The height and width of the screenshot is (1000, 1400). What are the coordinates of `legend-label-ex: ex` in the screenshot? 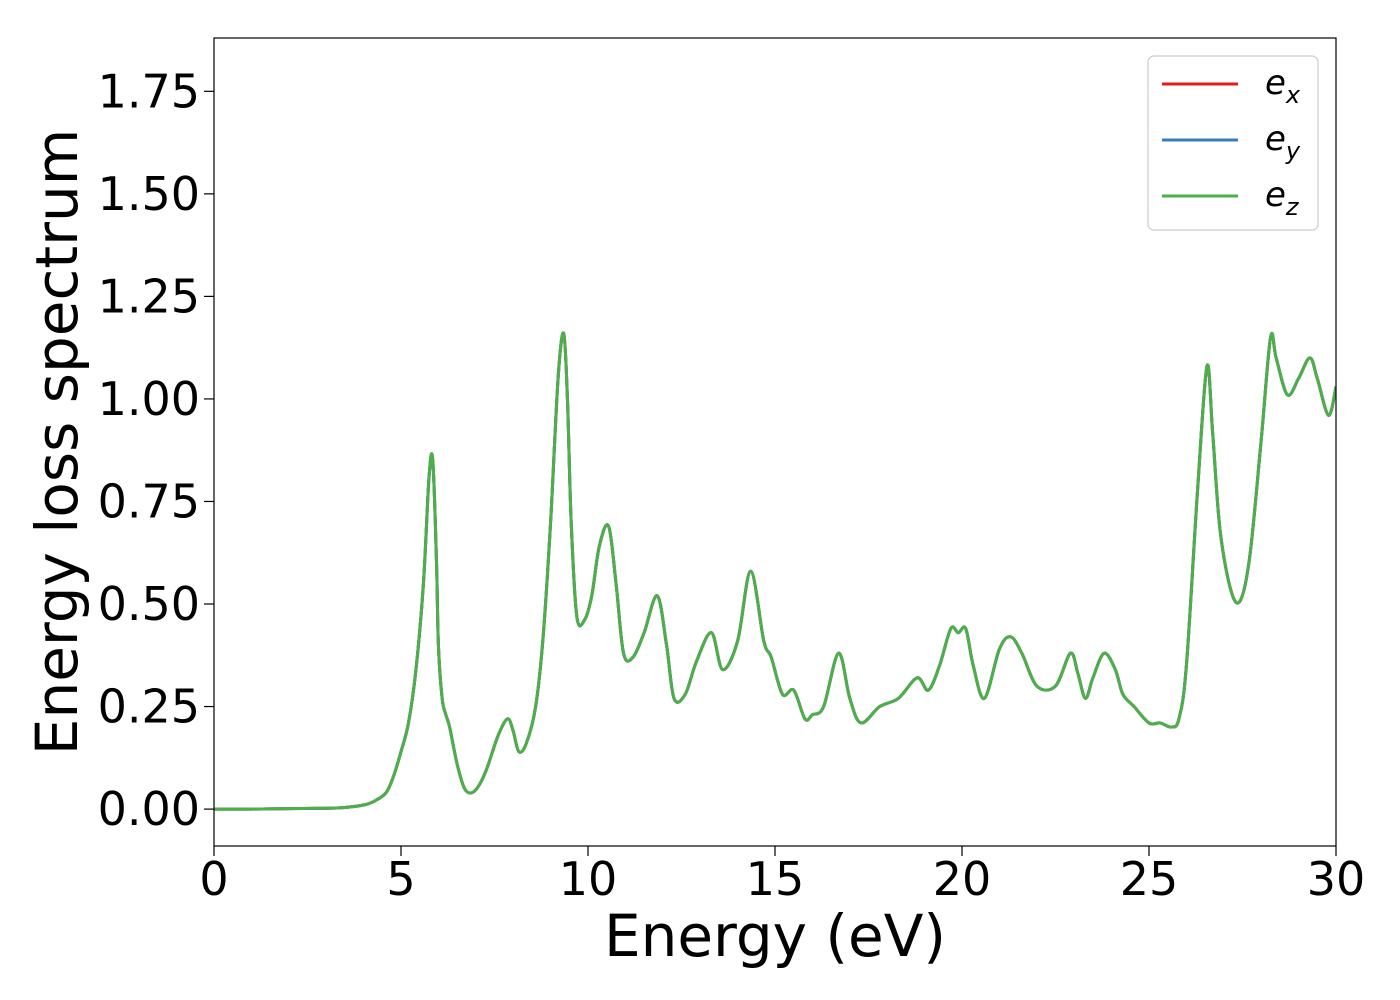 It's located at (1283, 86).